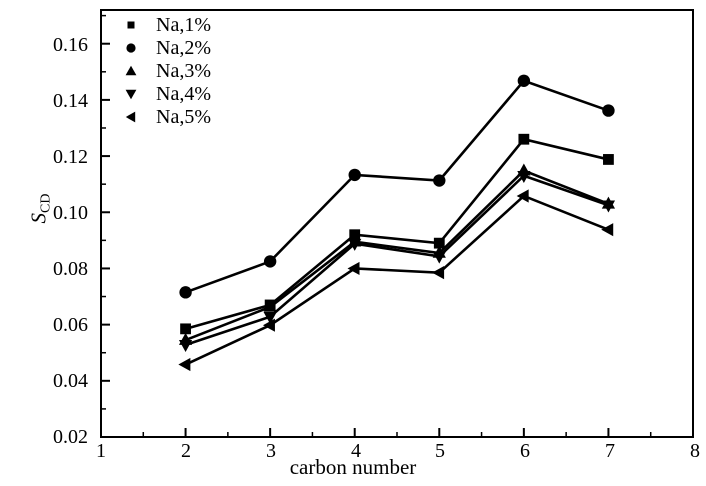 This screenshot has width=706, height=486. Describe the element at coordinates (101, 451) in the screenshot. I see `x-tick-label: 1` at that location.